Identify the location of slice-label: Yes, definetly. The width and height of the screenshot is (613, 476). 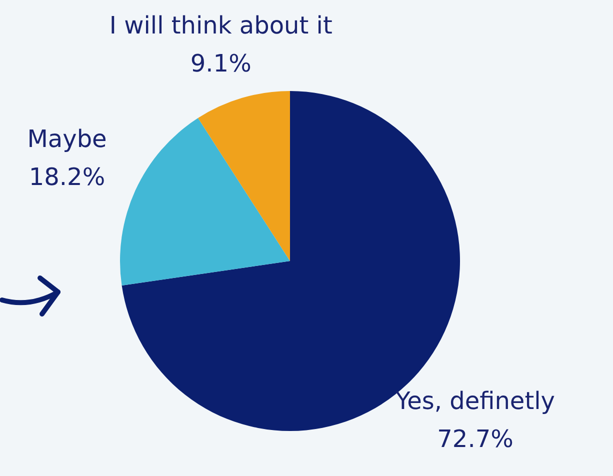
(474, 400).